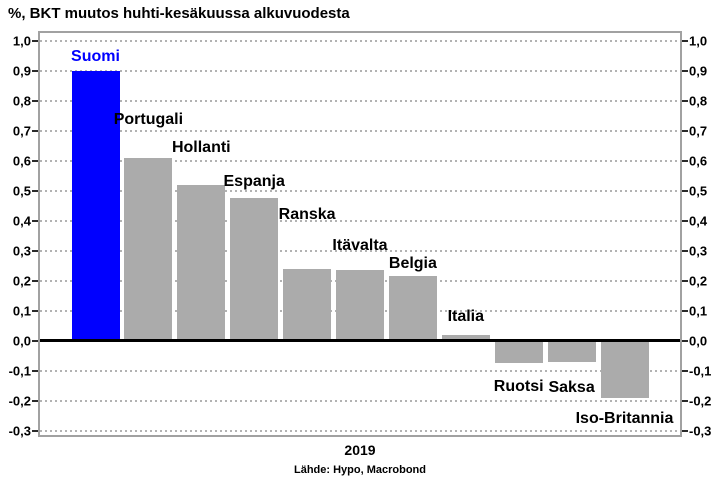  Describe the element at coordinates (360, 246) in the screenshot. I see `bar-label-itävalta: Itävalta` at that location.